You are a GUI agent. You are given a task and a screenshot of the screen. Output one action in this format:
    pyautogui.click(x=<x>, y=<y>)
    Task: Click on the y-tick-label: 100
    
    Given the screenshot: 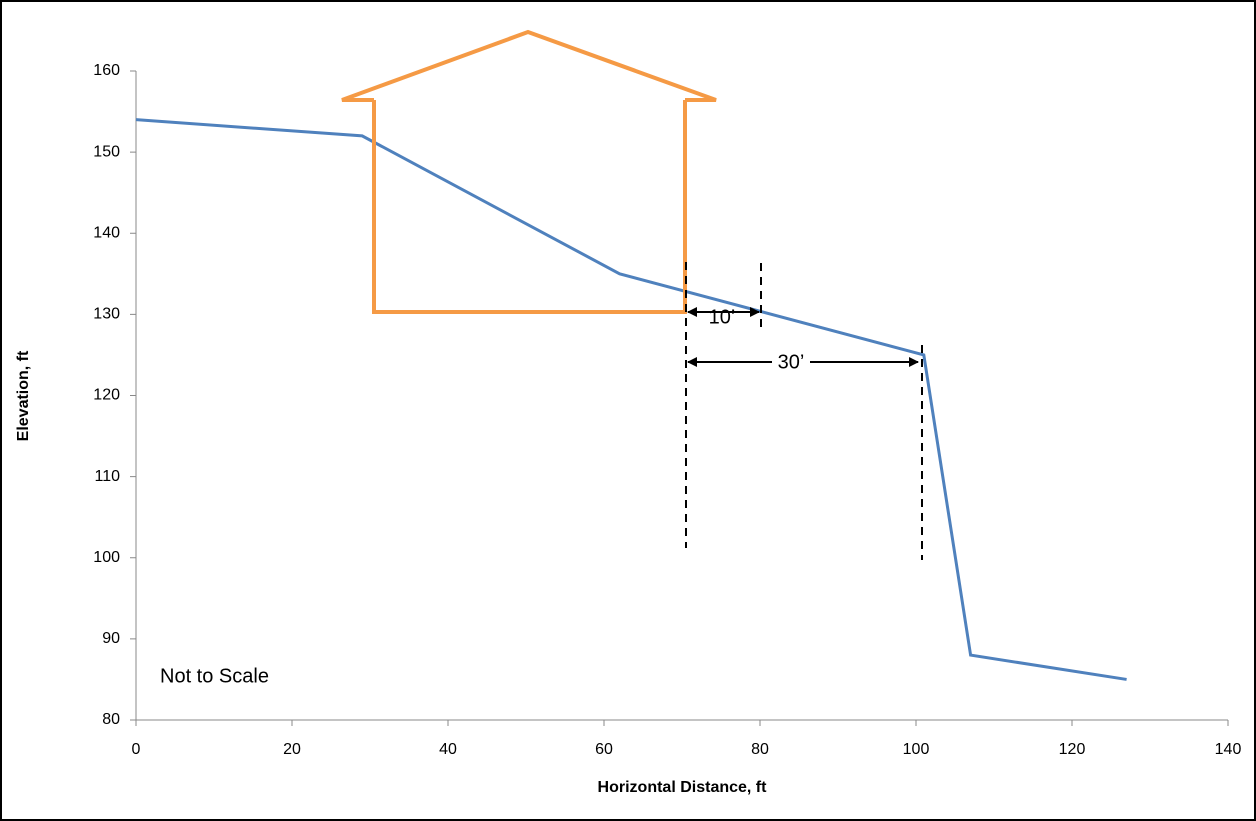 What is the action you would take?
    pyautogui.click(x=106, y=557)
    